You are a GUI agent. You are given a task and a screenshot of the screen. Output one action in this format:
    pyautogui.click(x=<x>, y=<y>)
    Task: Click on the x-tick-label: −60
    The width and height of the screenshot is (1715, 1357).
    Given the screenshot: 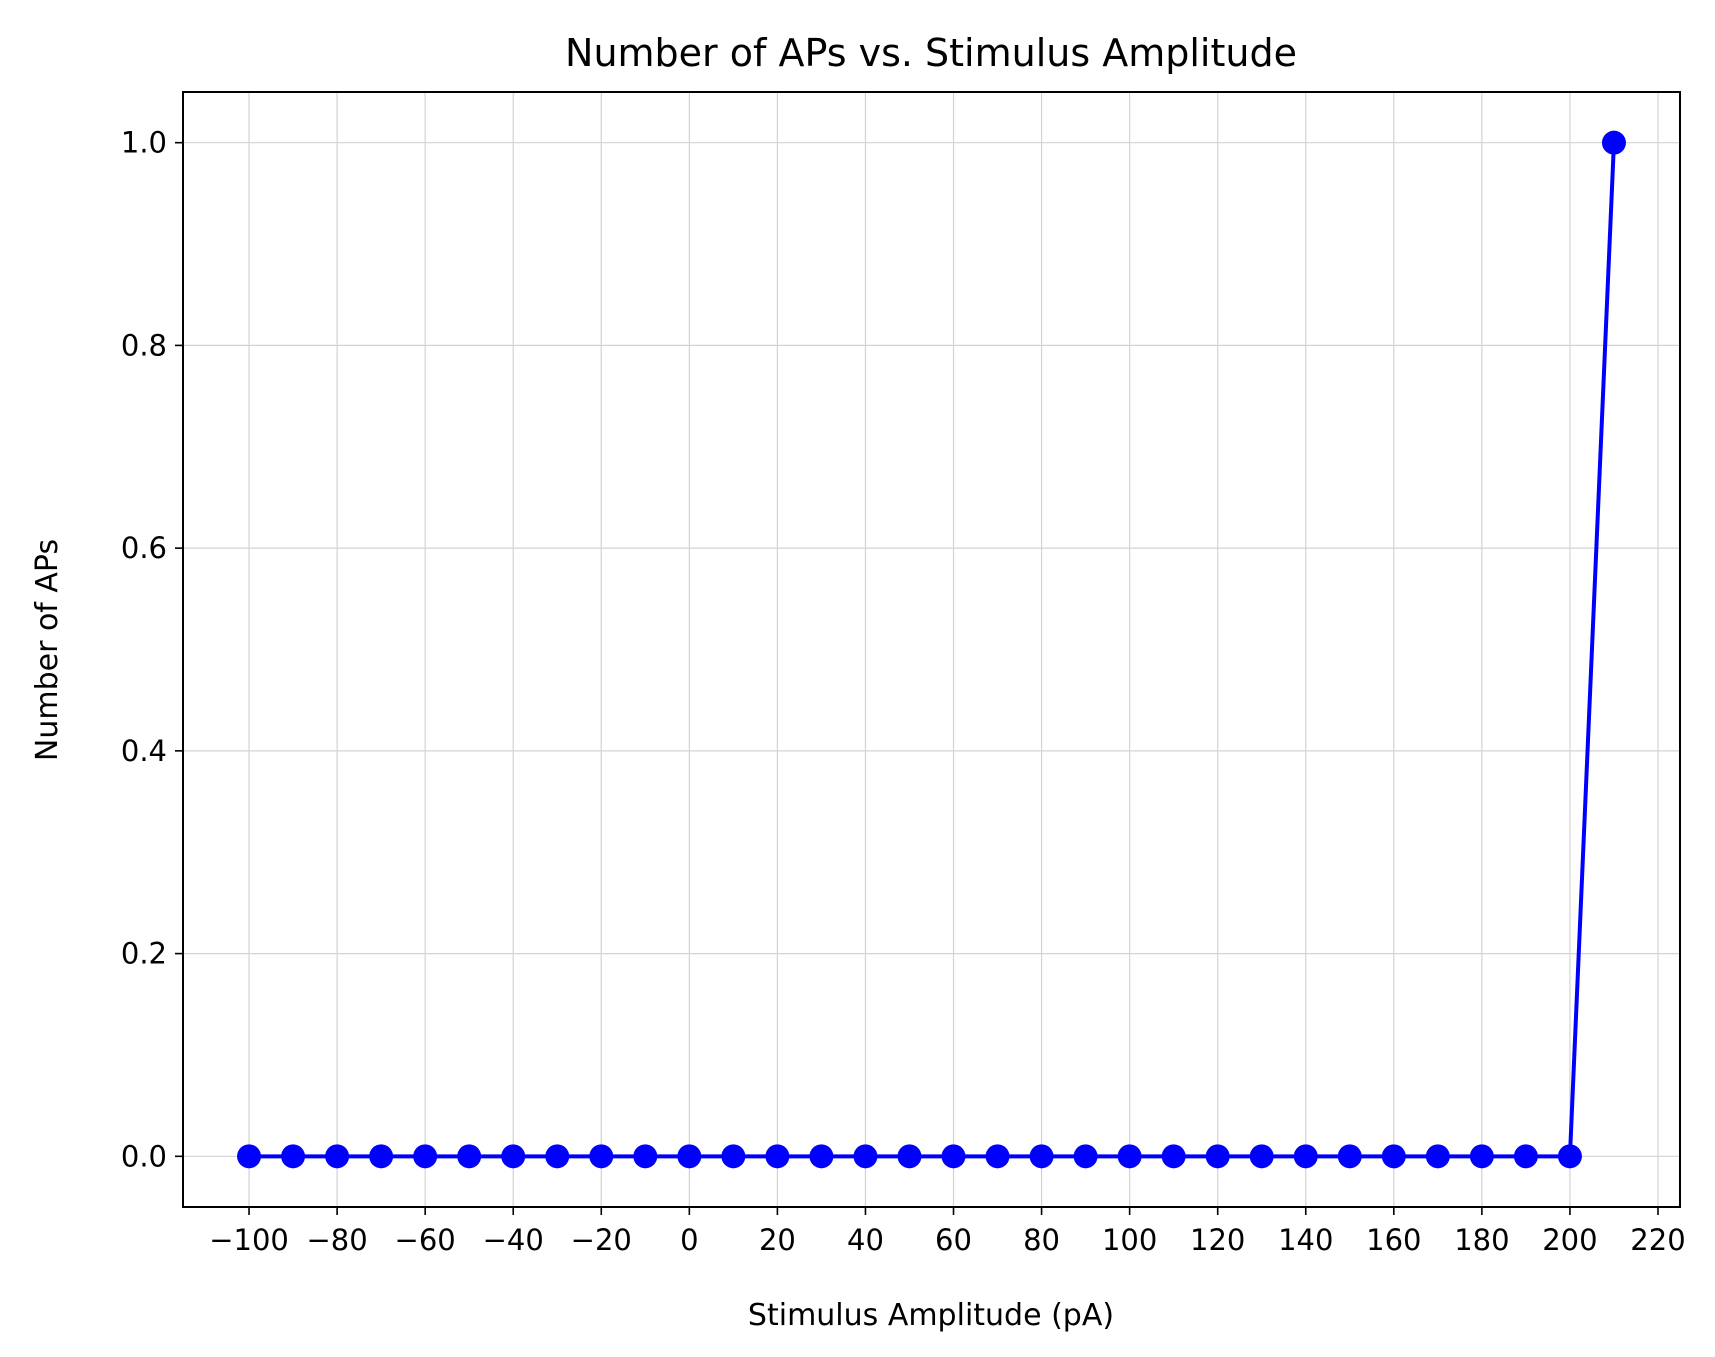 What is the action you would take?
    pyautogui.click(x=425, y=1240)
    